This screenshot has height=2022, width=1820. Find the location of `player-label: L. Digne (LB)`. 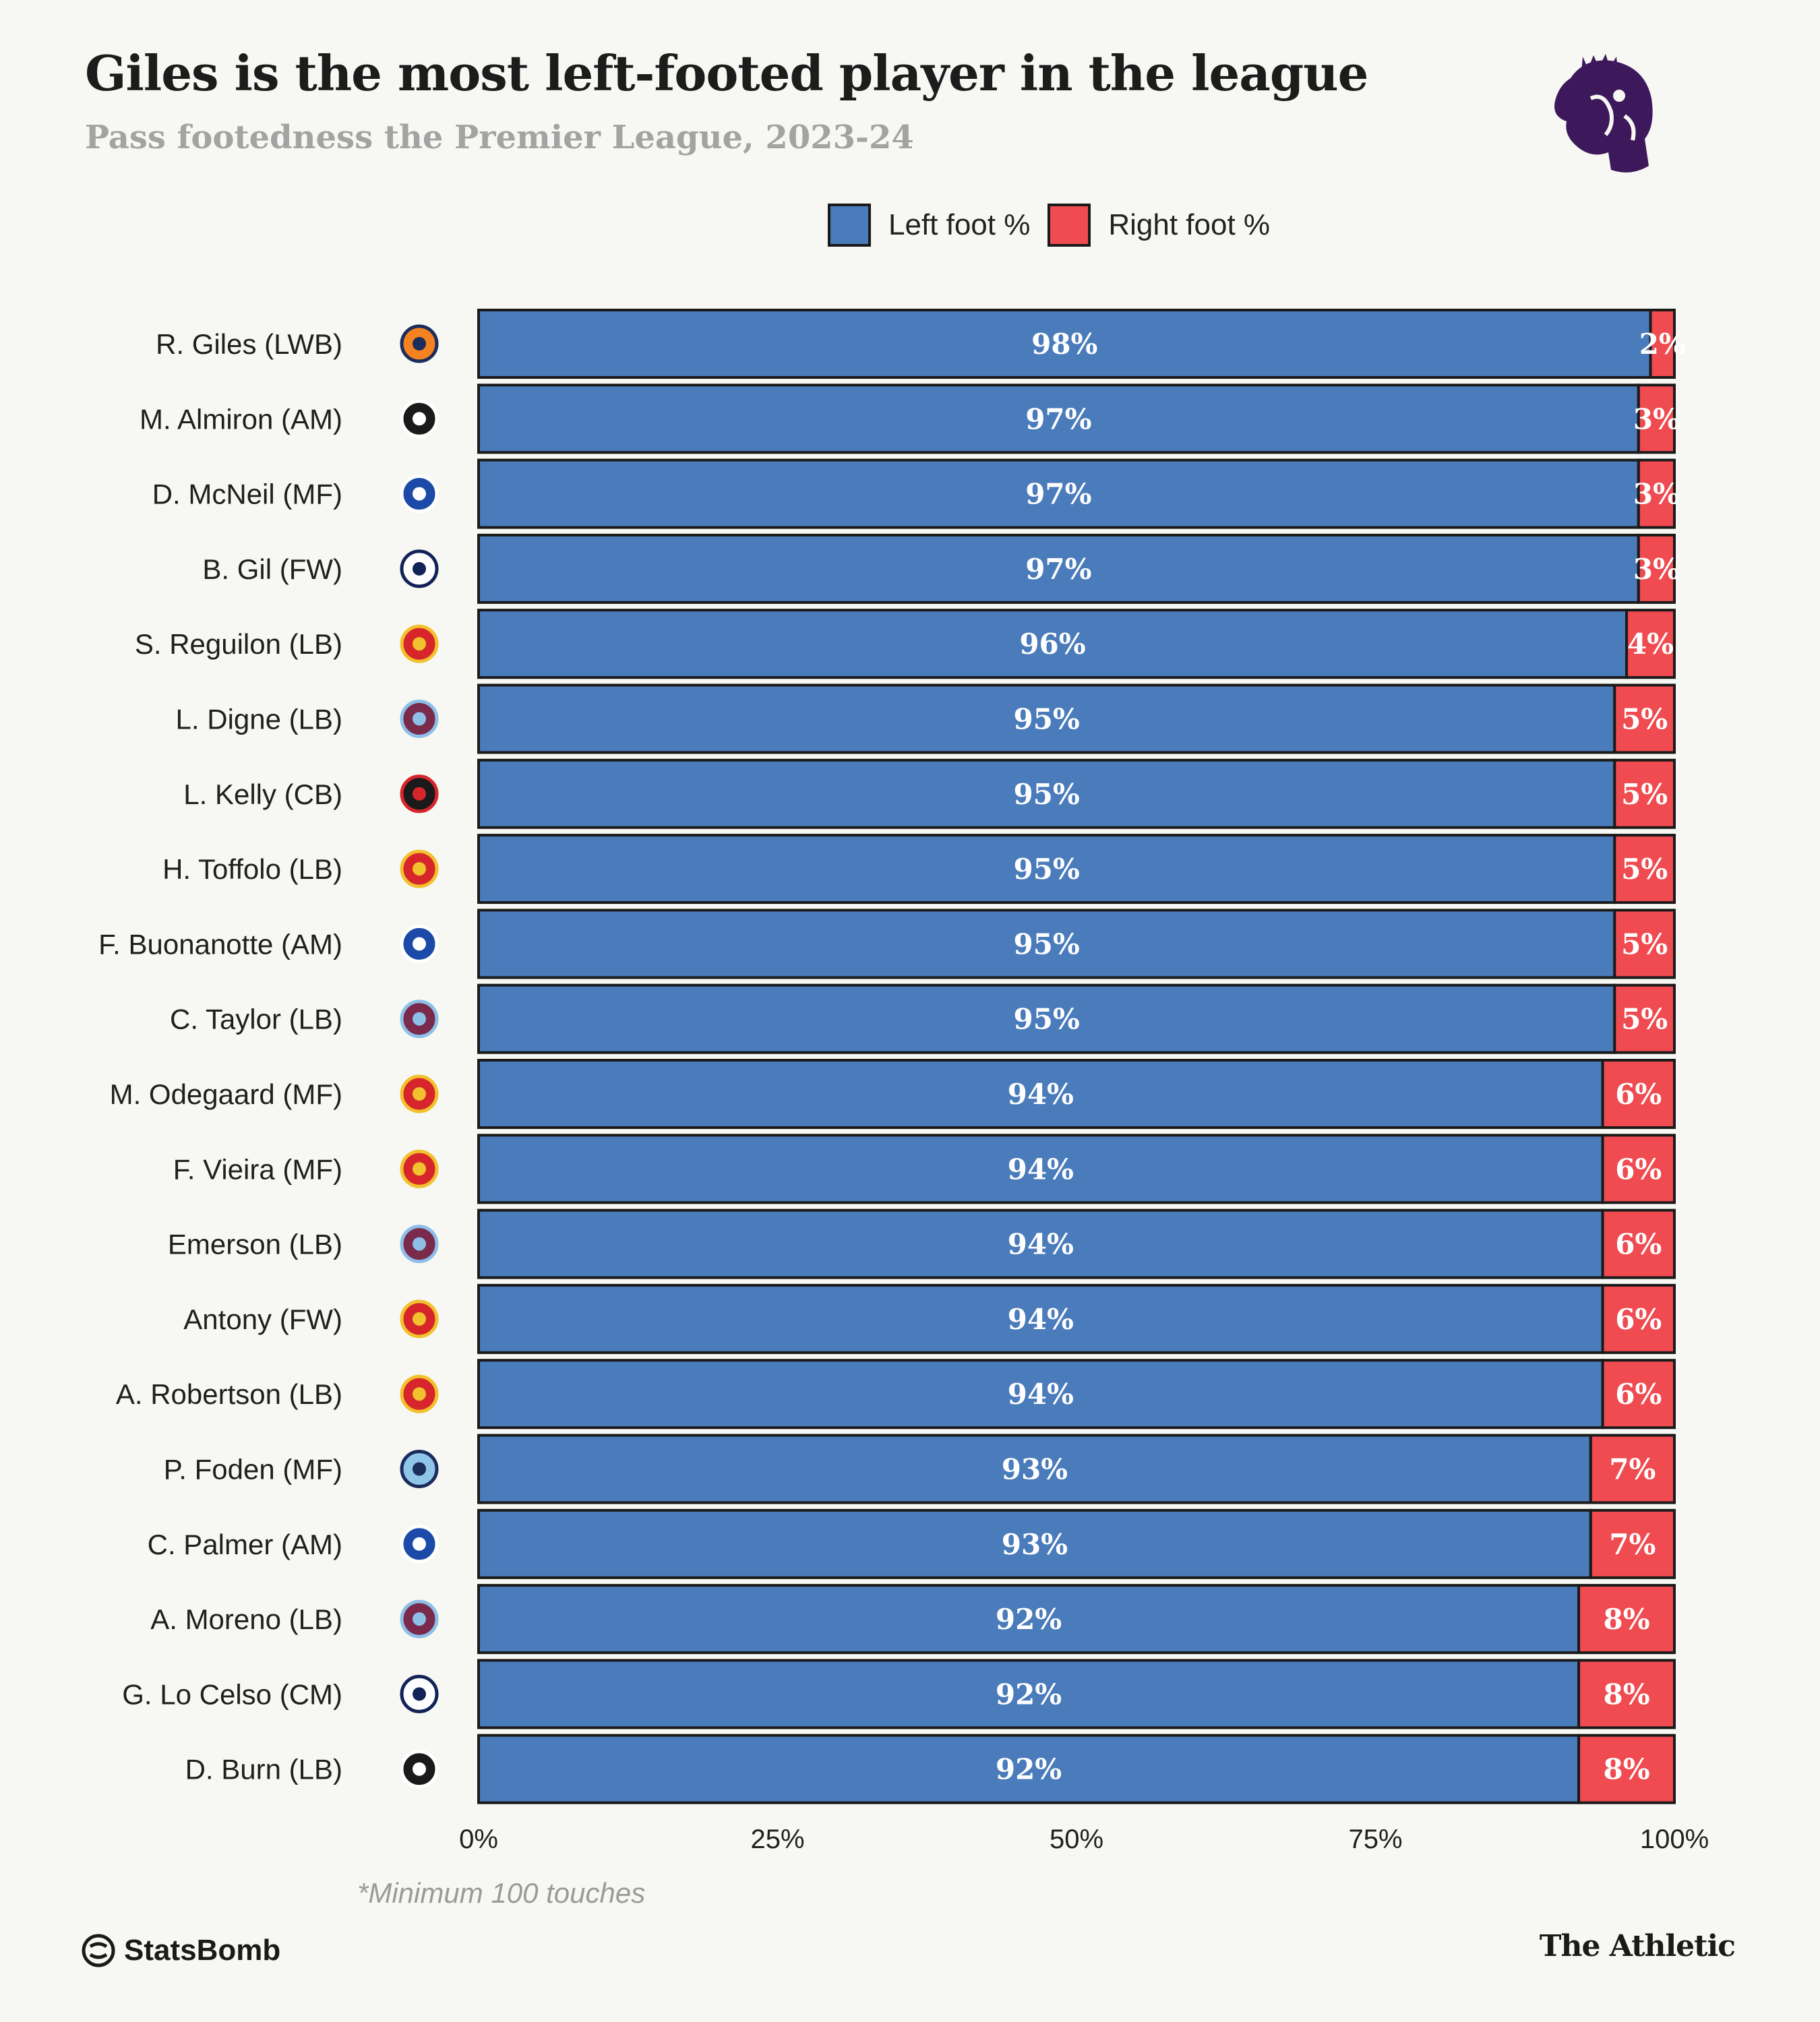

player-label: L. Digne (LB) is located at coordinates (259, 719).